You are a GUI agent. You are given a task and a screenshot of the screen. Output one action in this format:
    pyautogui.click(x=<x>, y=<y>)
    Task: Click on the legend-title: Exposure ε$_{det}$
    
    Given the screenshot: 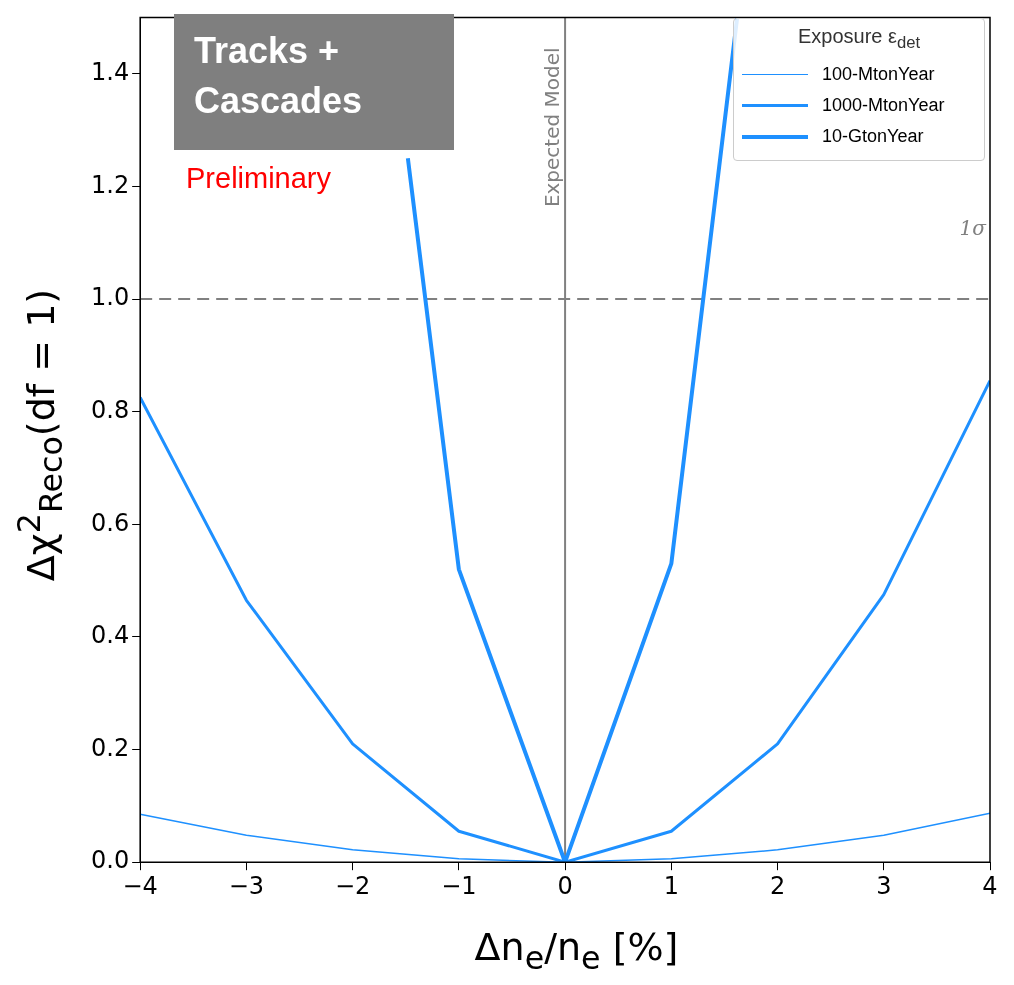 What is the action you would take?
    pyautogui.click(x=859, y=39)
    